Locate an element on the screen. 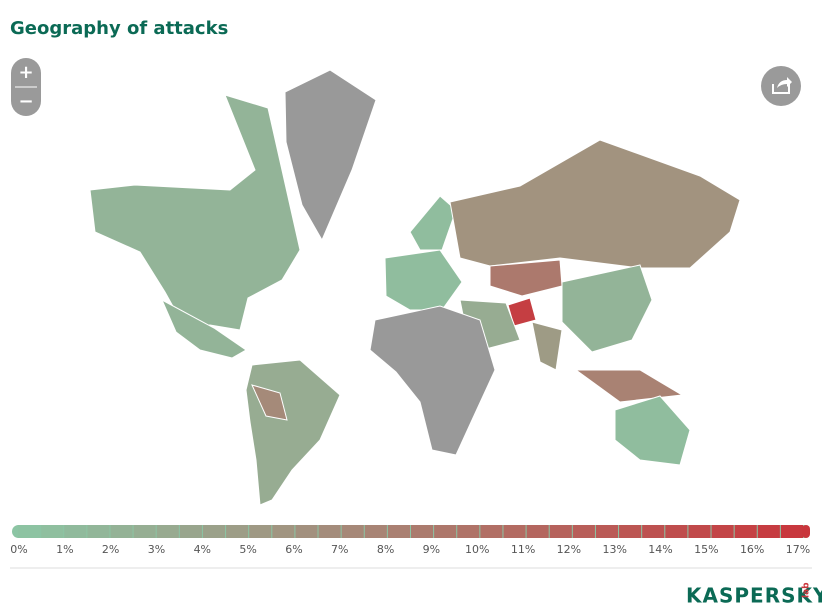 This screenshot has height=608, width=822. legend-tick-label: 0% is located at coordinates (18, 549).